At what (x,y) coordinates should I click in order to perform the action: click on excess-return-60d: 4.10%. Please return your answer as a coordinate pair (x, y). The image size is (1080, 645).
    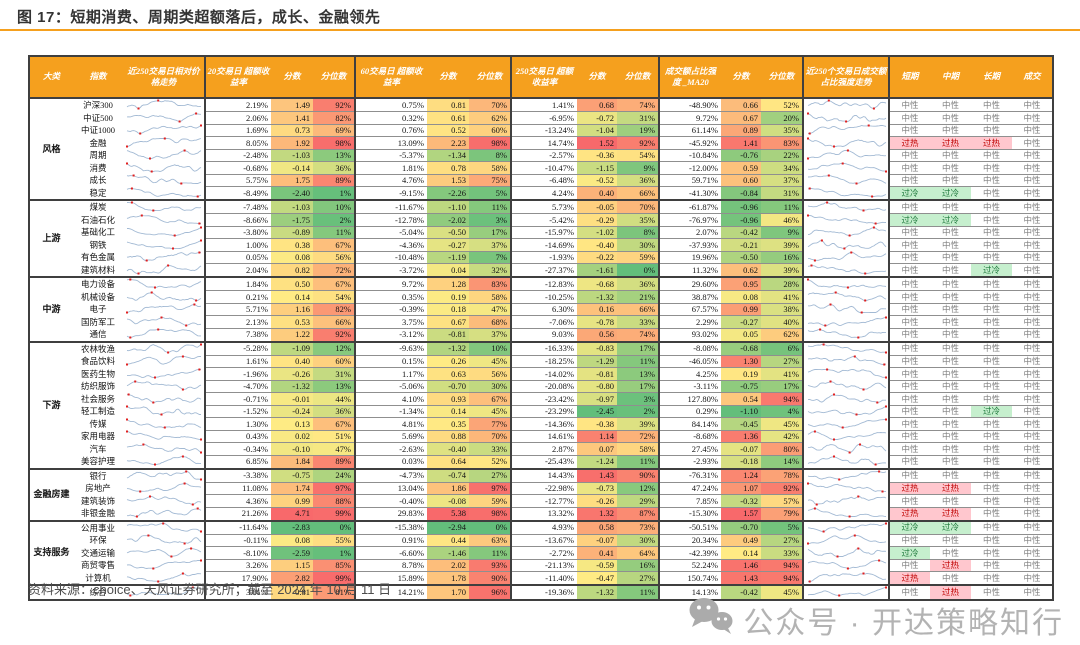
    Looking at the image, I should click on (390, 399).